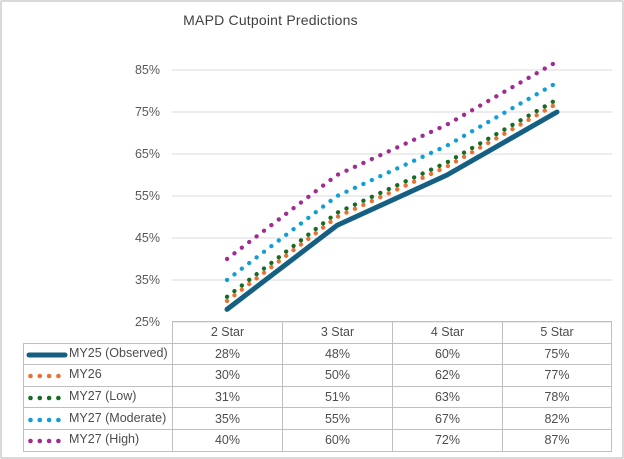  I want to click on y-axis-tick-label: 35%, so click(147, 280).